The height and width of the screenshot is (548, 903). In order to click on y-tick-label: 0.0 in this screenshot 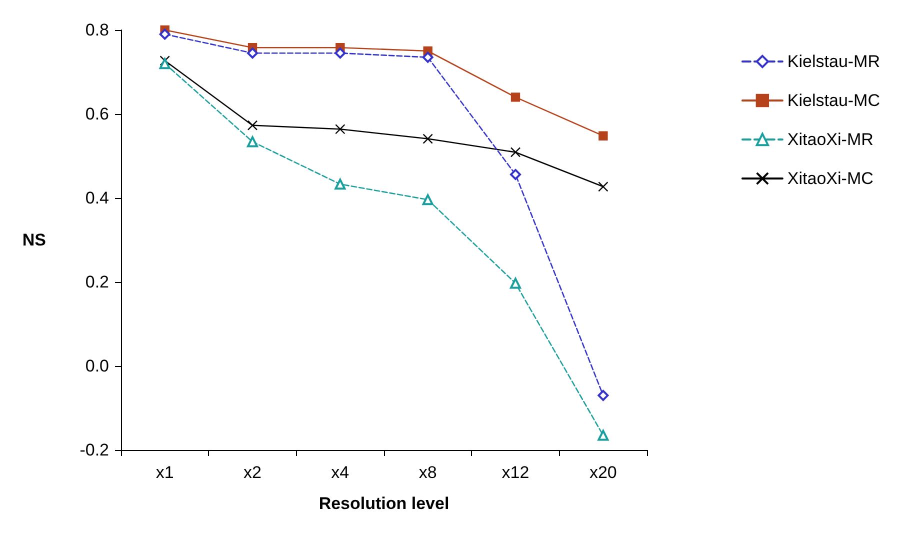, I will do `click(97, 366)`.